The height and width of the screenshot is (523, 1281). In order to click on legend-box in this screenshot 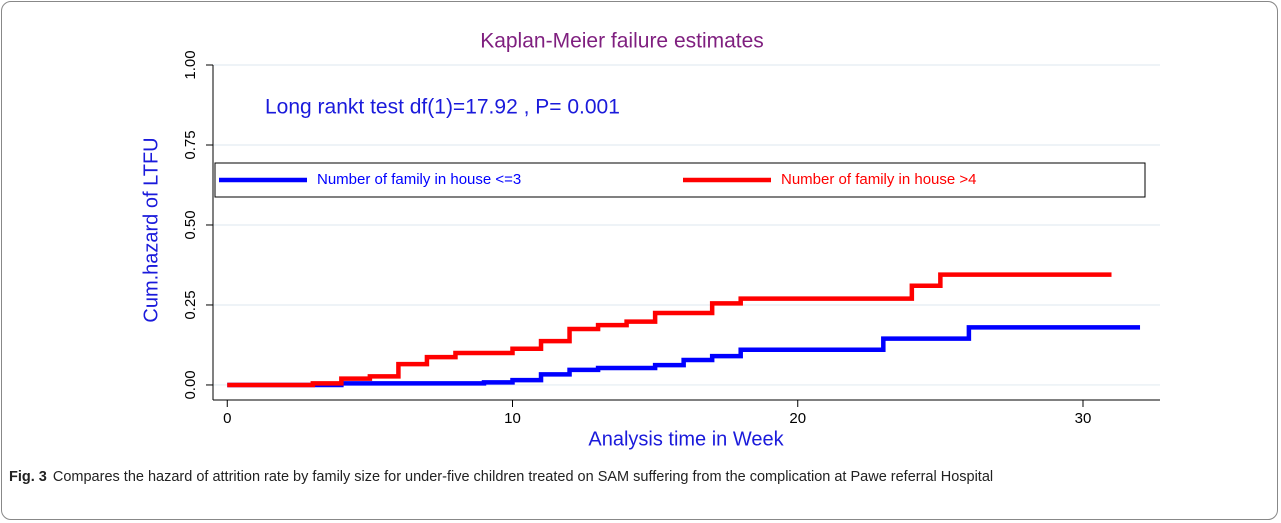, I will do `click(680, 180)`.